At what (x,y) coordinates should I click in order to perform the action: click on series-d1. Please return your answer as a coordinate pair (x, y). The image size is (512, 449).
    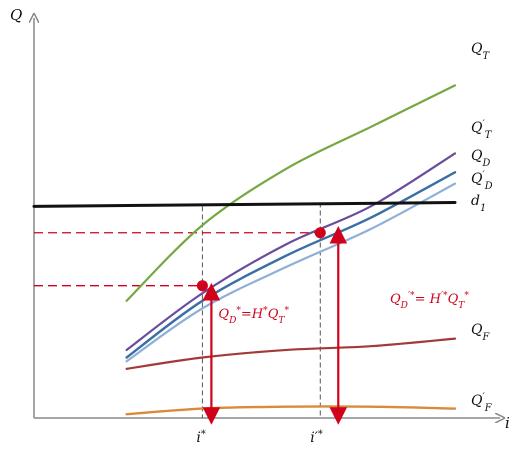
    Looking at the image, I should click on (244, 204).